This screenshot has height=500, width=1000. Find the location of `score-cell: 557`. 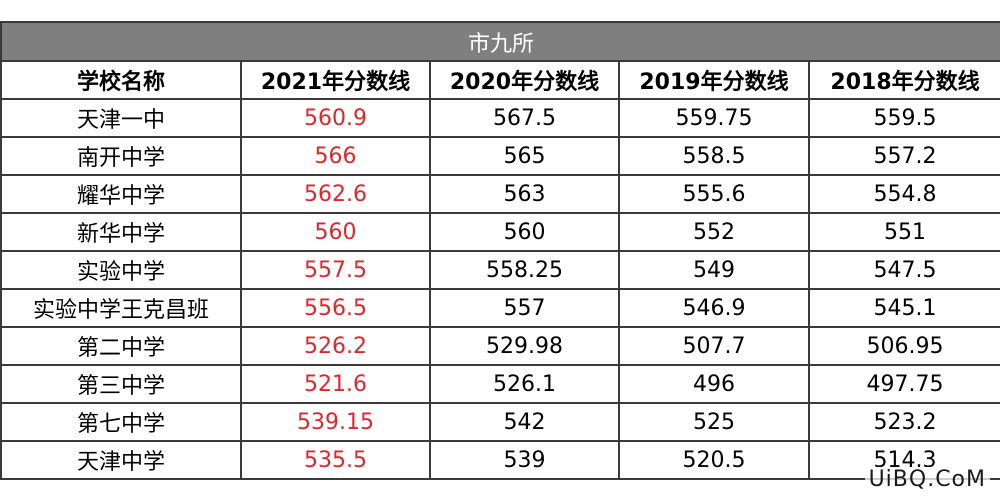

score-cell: 557 is located at coordinates (524, 308).